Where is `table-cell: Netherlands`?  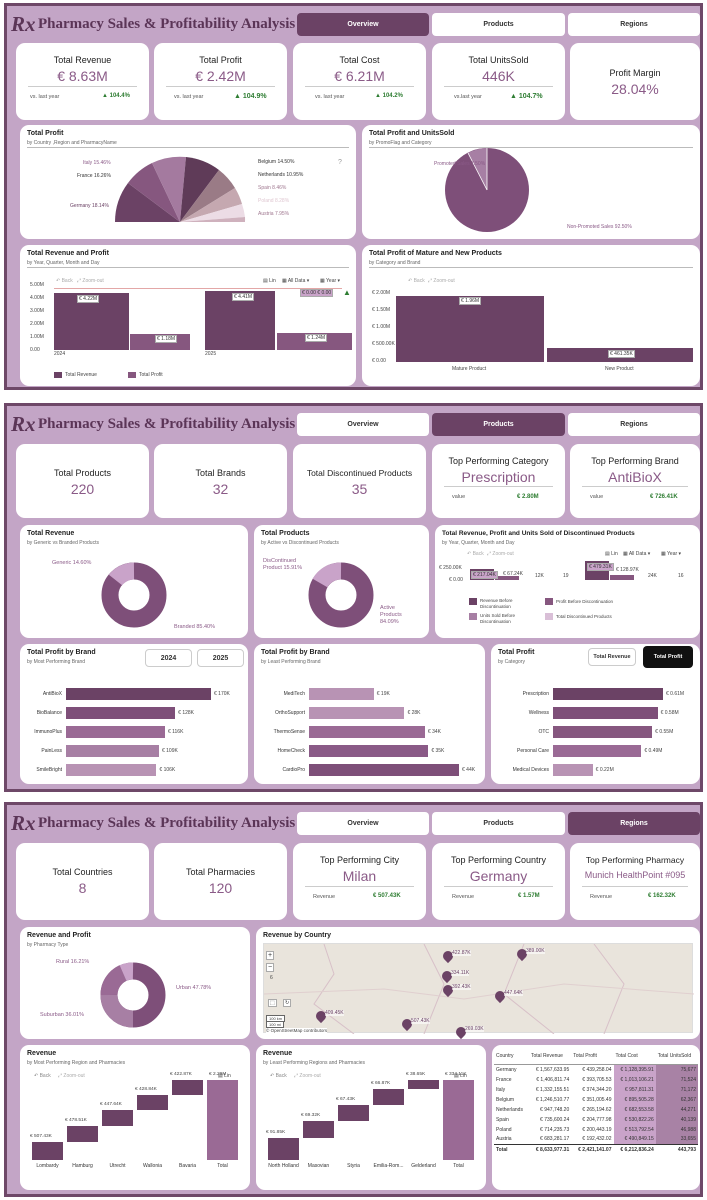
table-cell: Netherlands is located at coordinates (509, 1109).